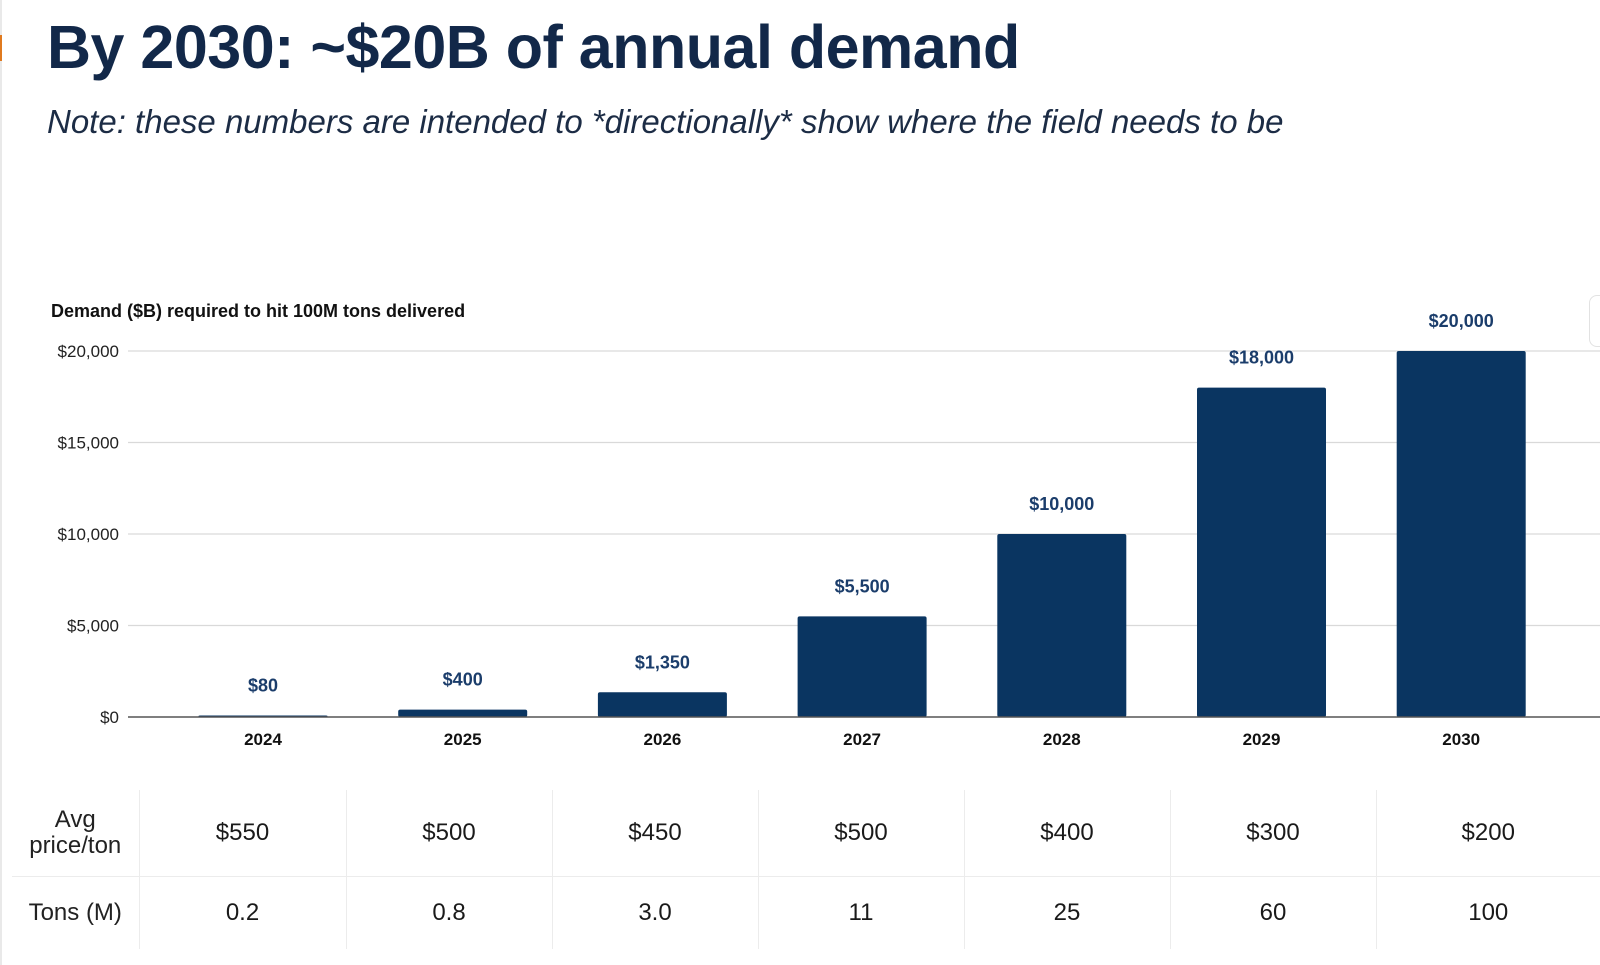  Describe the element at coordinates (862, 586) in the screenshot. I see `data-label: $5,500` at that location.